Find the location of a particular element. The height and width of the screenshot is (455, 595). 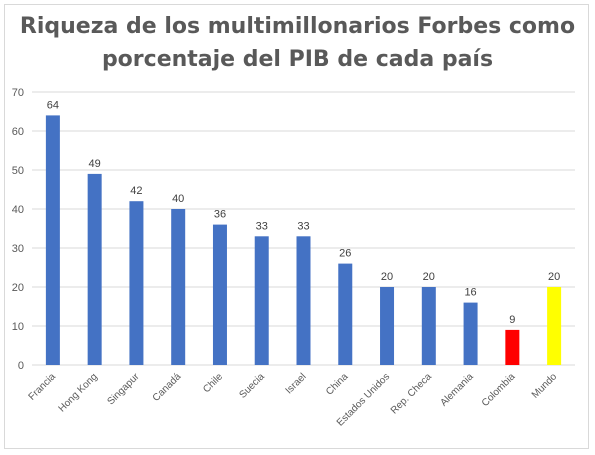

data-label: 36 is located at coordinates (220, 215).